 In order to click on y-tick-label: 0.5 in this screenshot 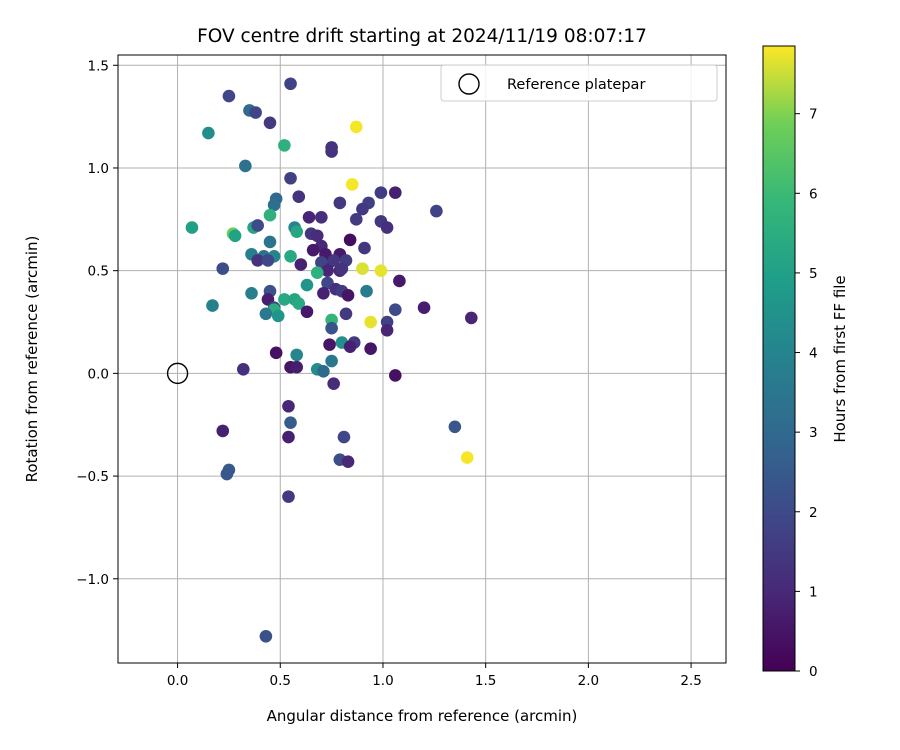, I will do `click(98, 272)`.